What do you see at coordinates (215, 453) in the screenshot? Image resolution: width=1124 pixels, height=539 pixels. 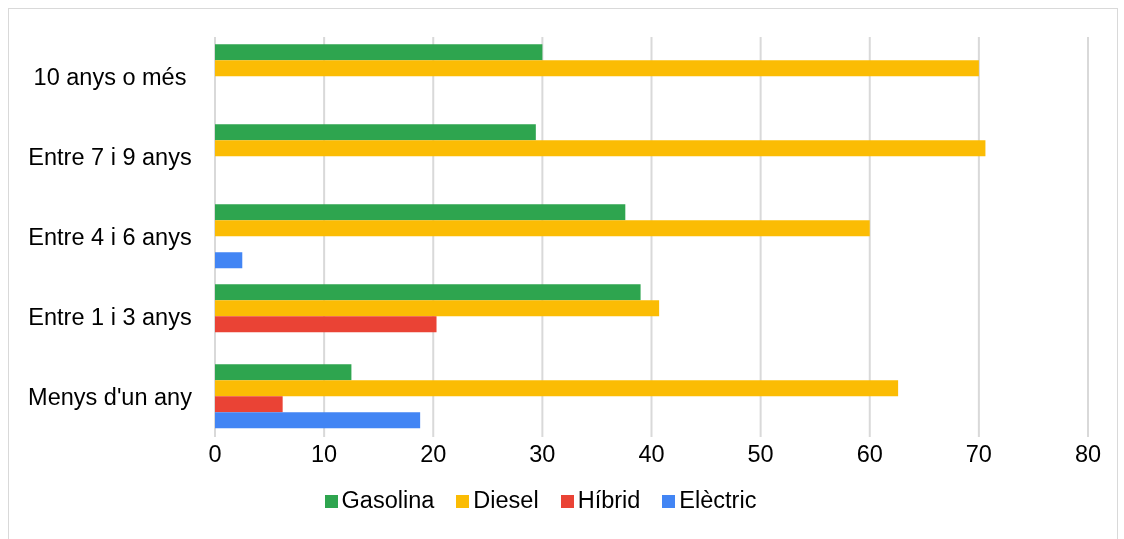 I see `x-tick-label: 0` at bounding box center [215, 453].